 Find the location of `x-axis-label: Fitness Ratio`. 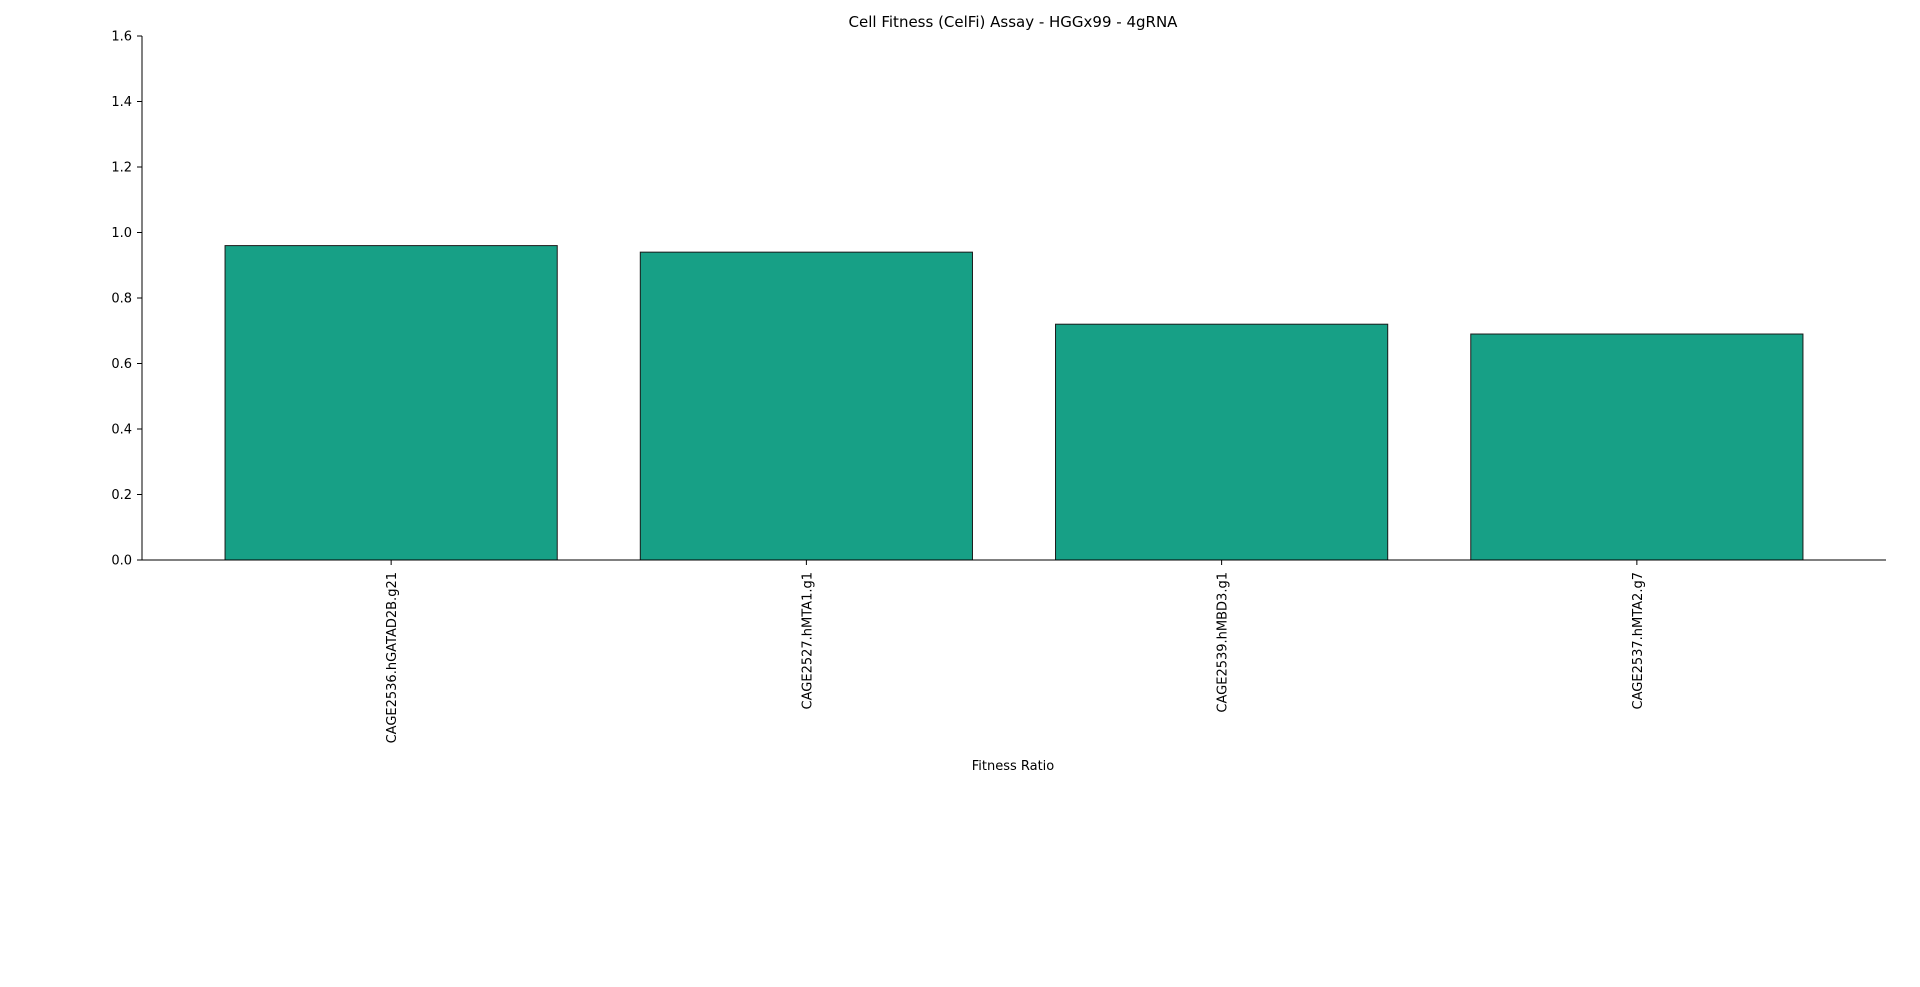

x-axis-label: Fitness Ratio is located at coordinates (1013, 766).